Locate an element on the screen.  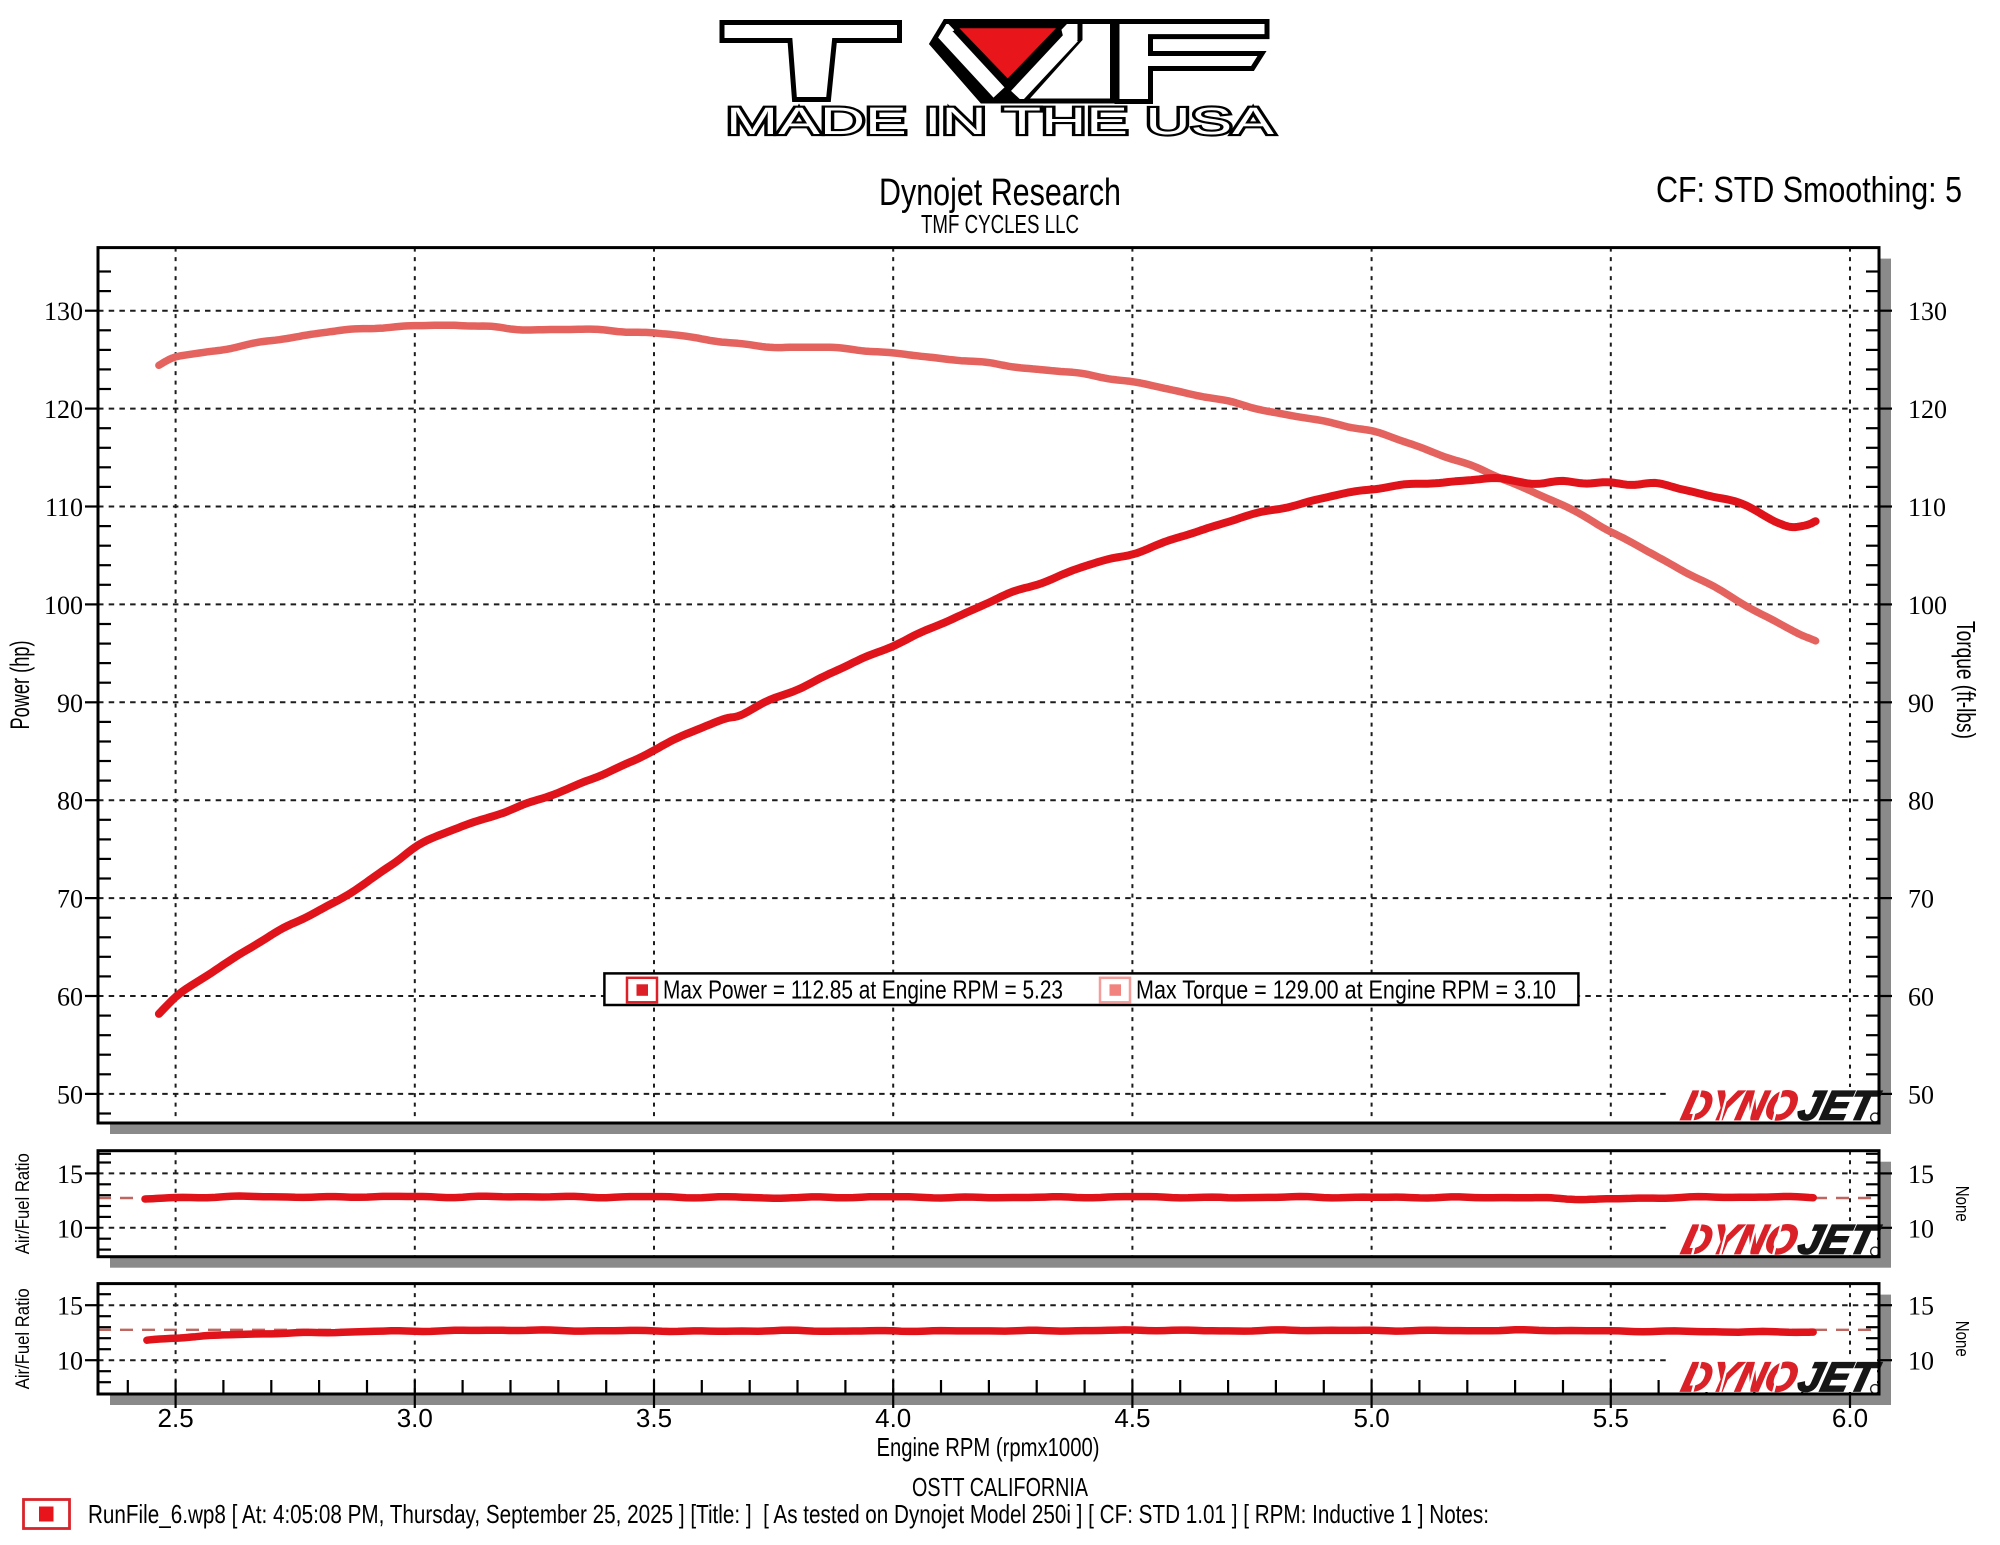
svg-text: 4.5 is located at coordinates (1132, 1418).